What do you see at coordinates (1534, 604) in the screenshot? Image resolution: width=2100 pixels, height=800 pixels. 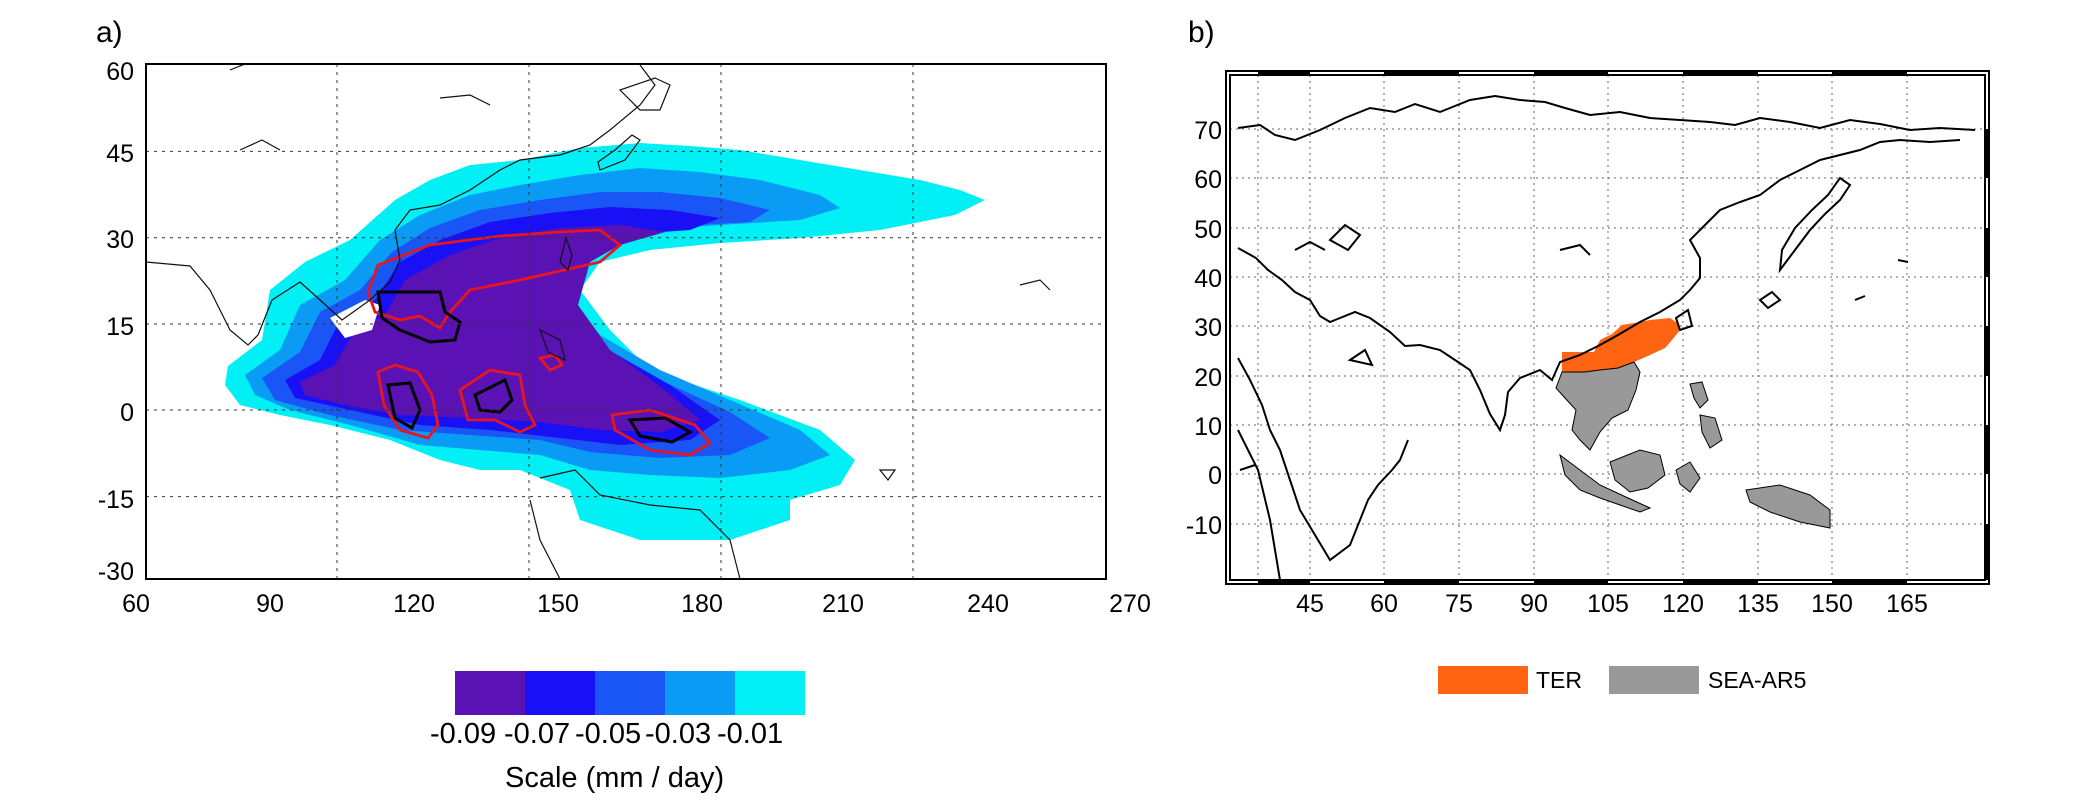 I see `panel-b-xtick: 90` at bounding box center [1534, 604].